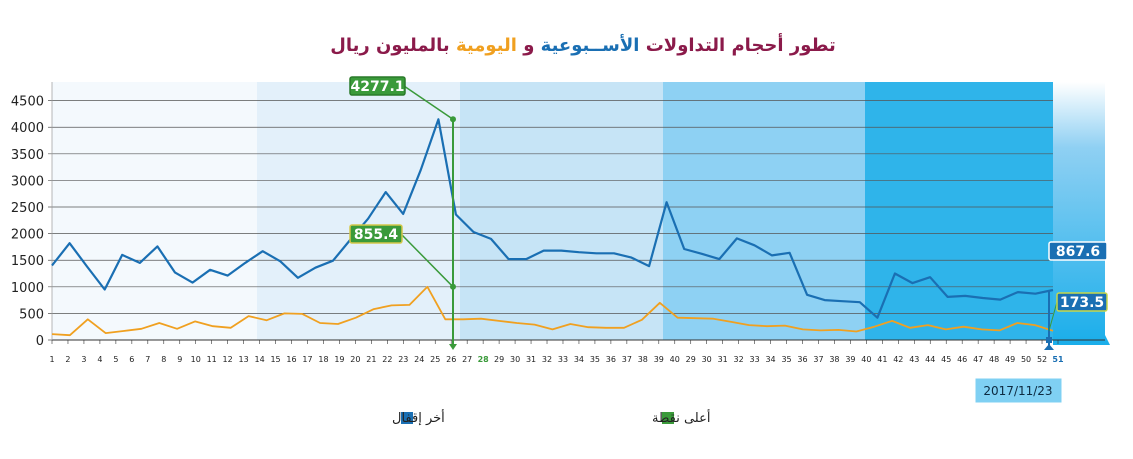 The height and width of the screenshot is (459, 1133). What do you see at coordinates (31, 314) in the screenshot?
I see `y-tick-label: 500` at bounding box center [31, 314].